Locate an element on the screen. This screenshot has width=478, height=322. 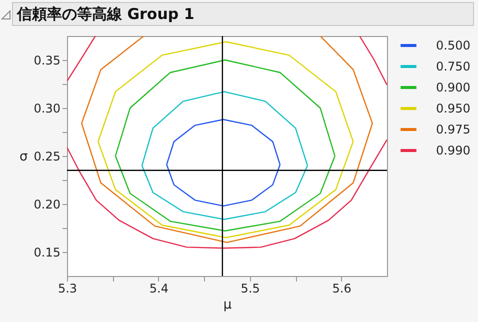
y-tick-label: 0.15 is located at coordinates (47, 253).